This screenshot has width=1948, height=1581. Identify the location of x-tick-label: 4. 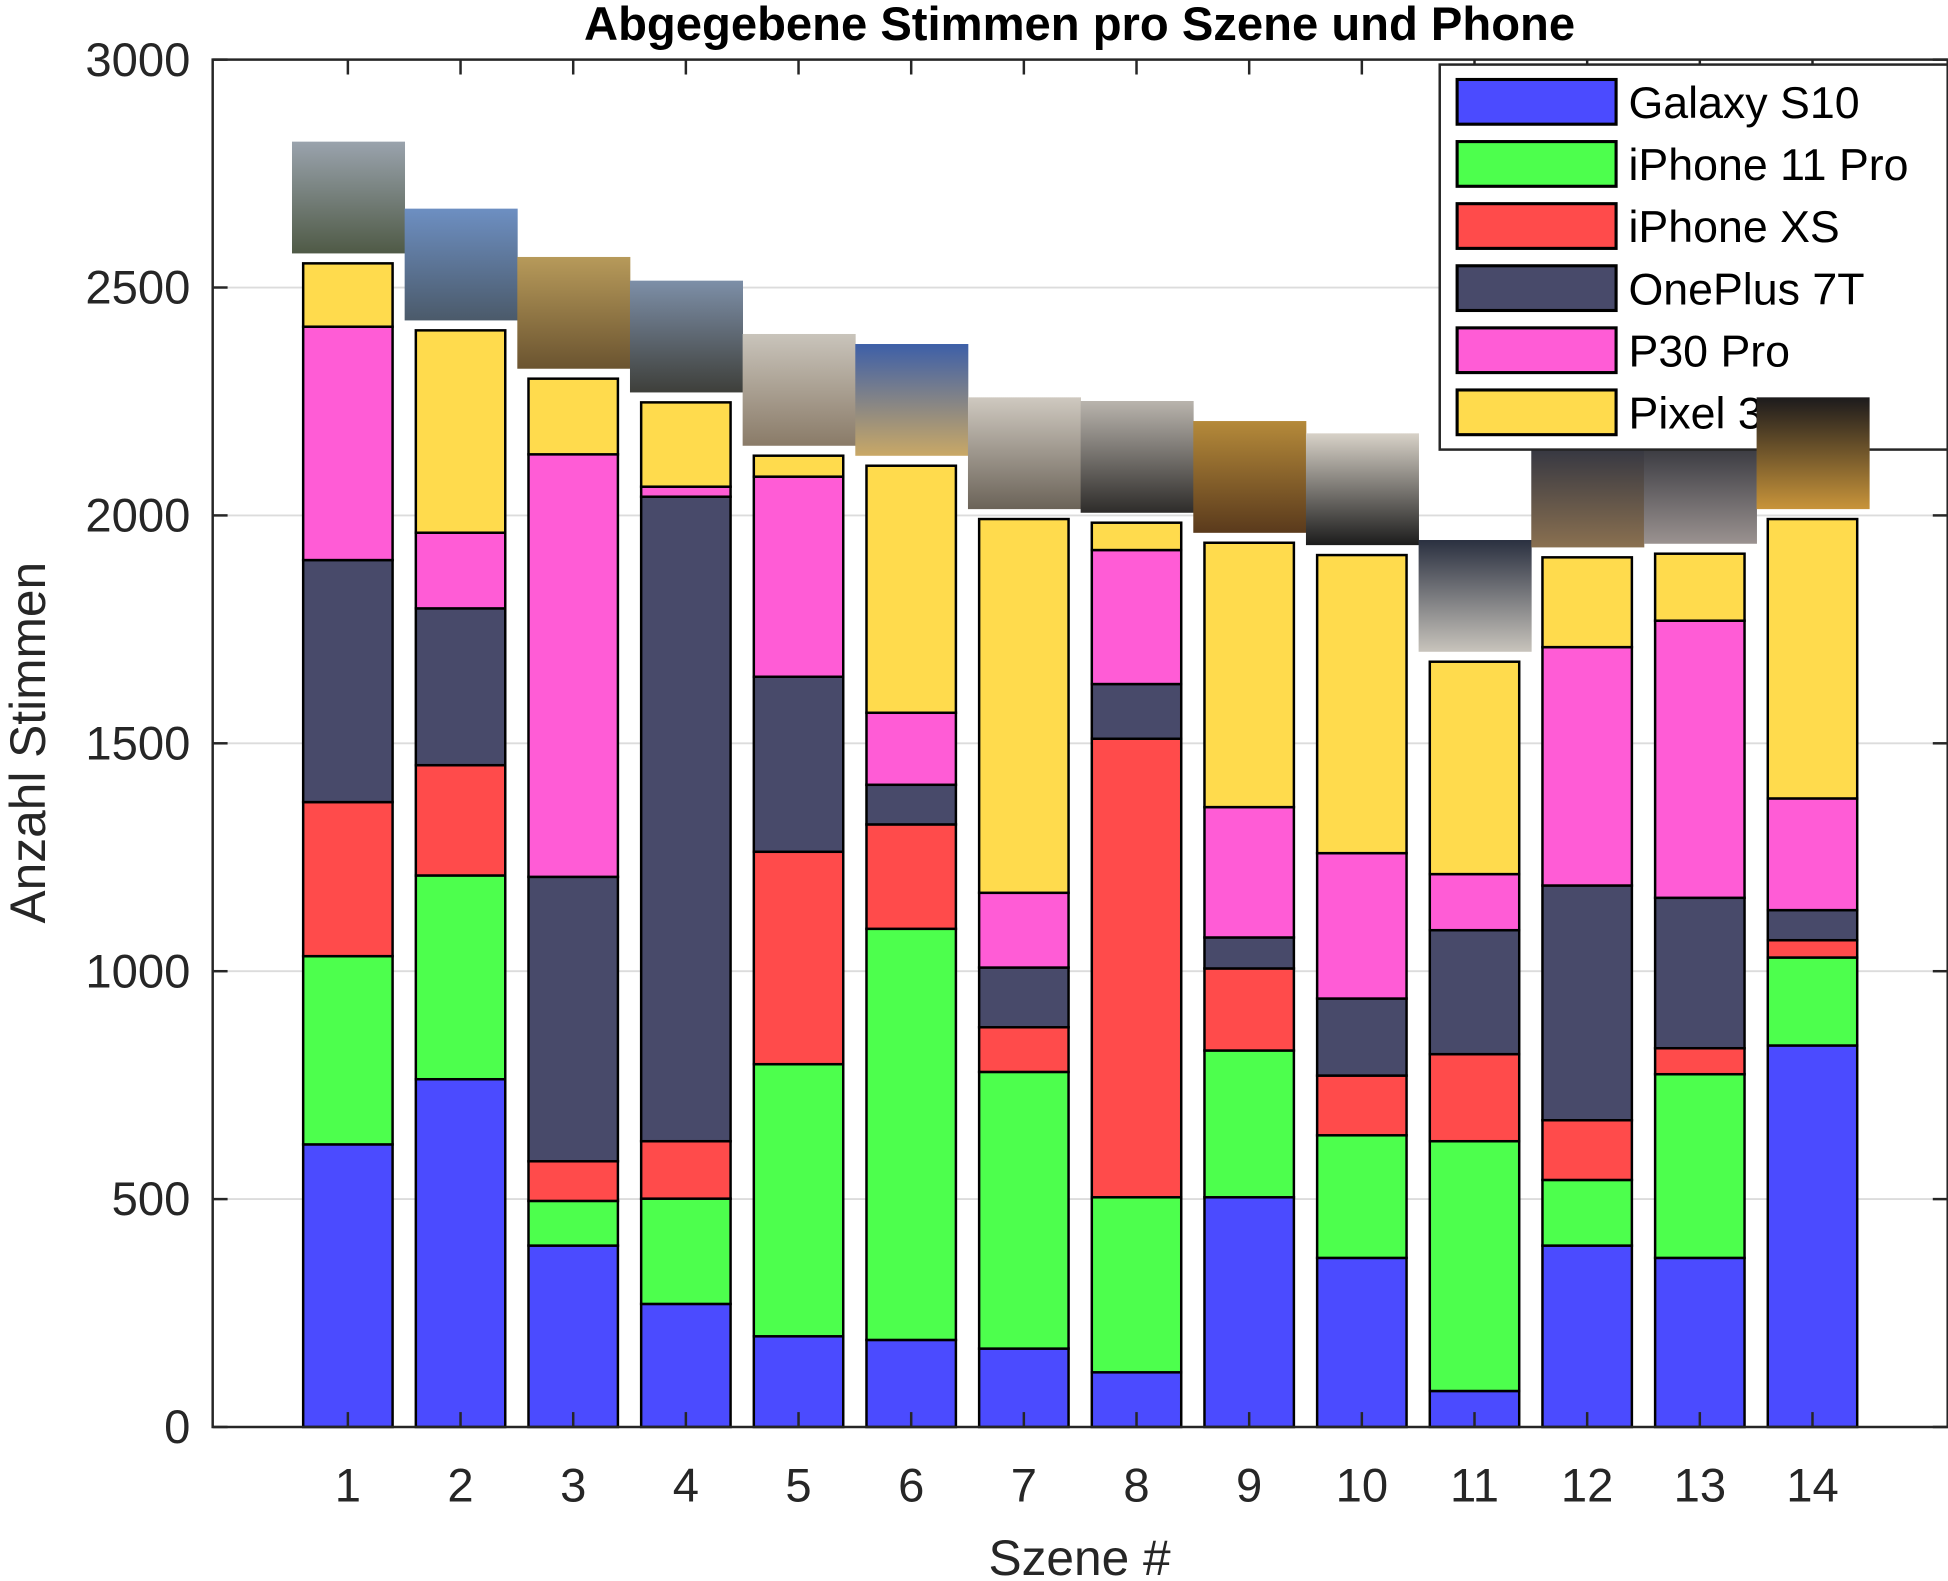
(686, 1486).